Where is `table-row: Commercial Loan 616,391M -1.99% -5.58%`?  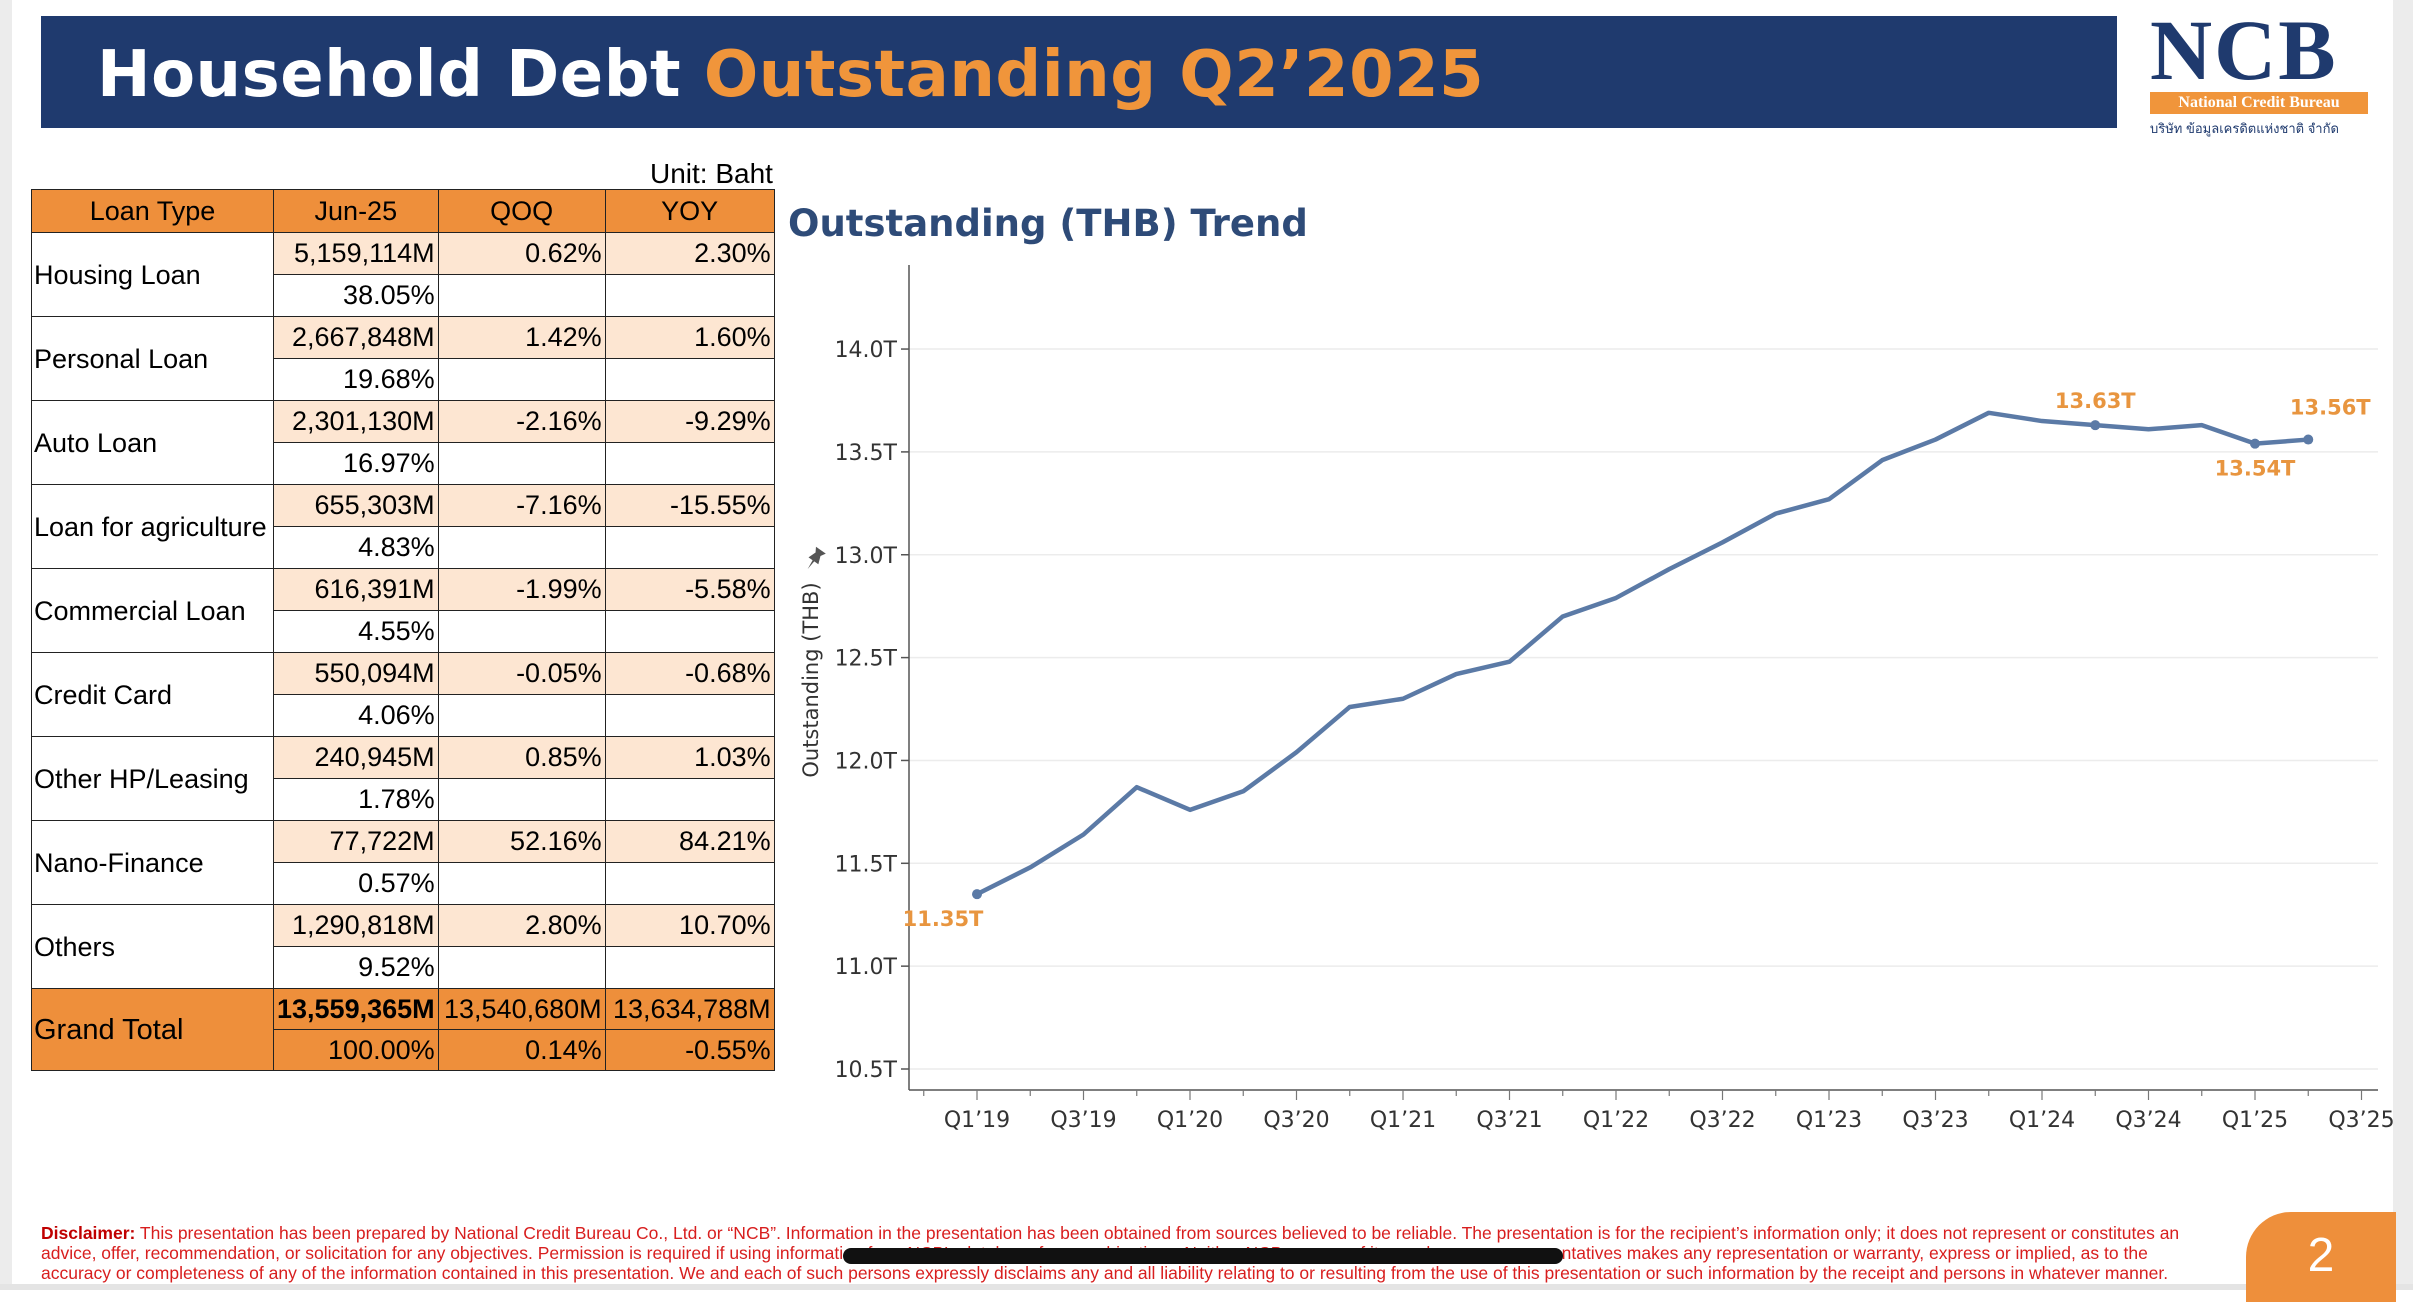 table-row: Commercial Loan 616,391M -1.99% -5.58% is located at coordinates (403, 610).